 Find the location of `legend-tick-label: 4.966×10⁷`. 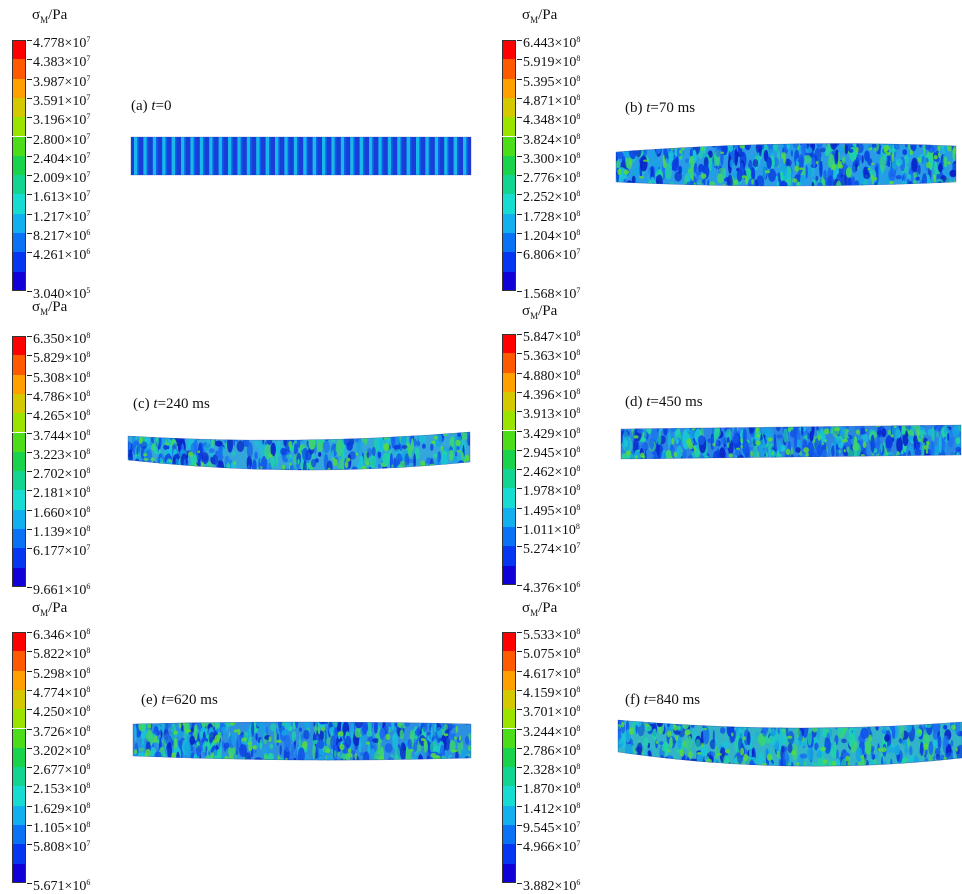

legend-tick-label: 4.966×10⁷ is located at coordinates (551, 846).